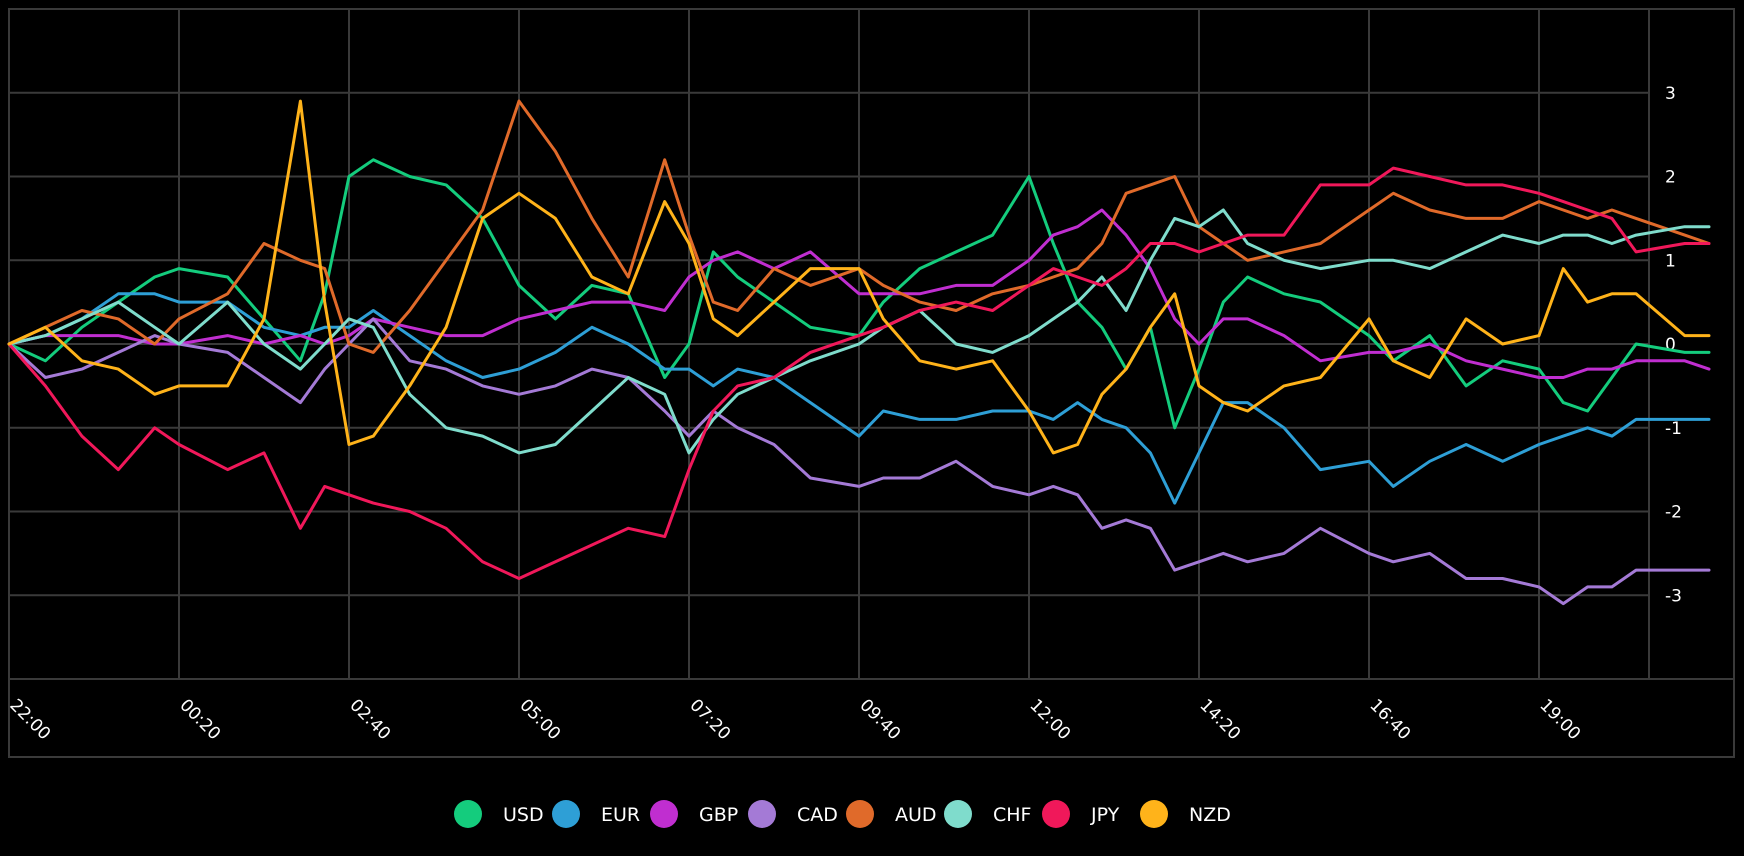  What do you see at coordinates (1210, 815) in the screenshot?
I see `legend-label-nzd: NZD` at bounding box center [1210, 815].